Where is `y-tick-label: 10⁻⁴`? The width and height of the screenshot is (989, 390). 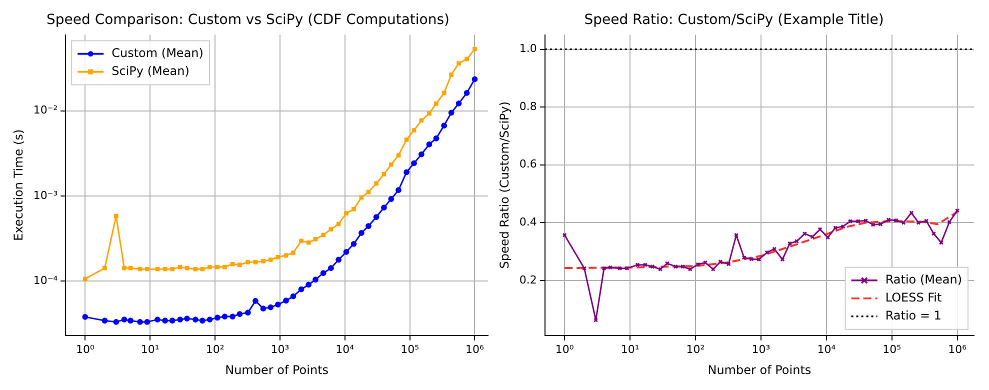 y-tick-label: 10⁻⁴ is located at coordinates (45, 280).